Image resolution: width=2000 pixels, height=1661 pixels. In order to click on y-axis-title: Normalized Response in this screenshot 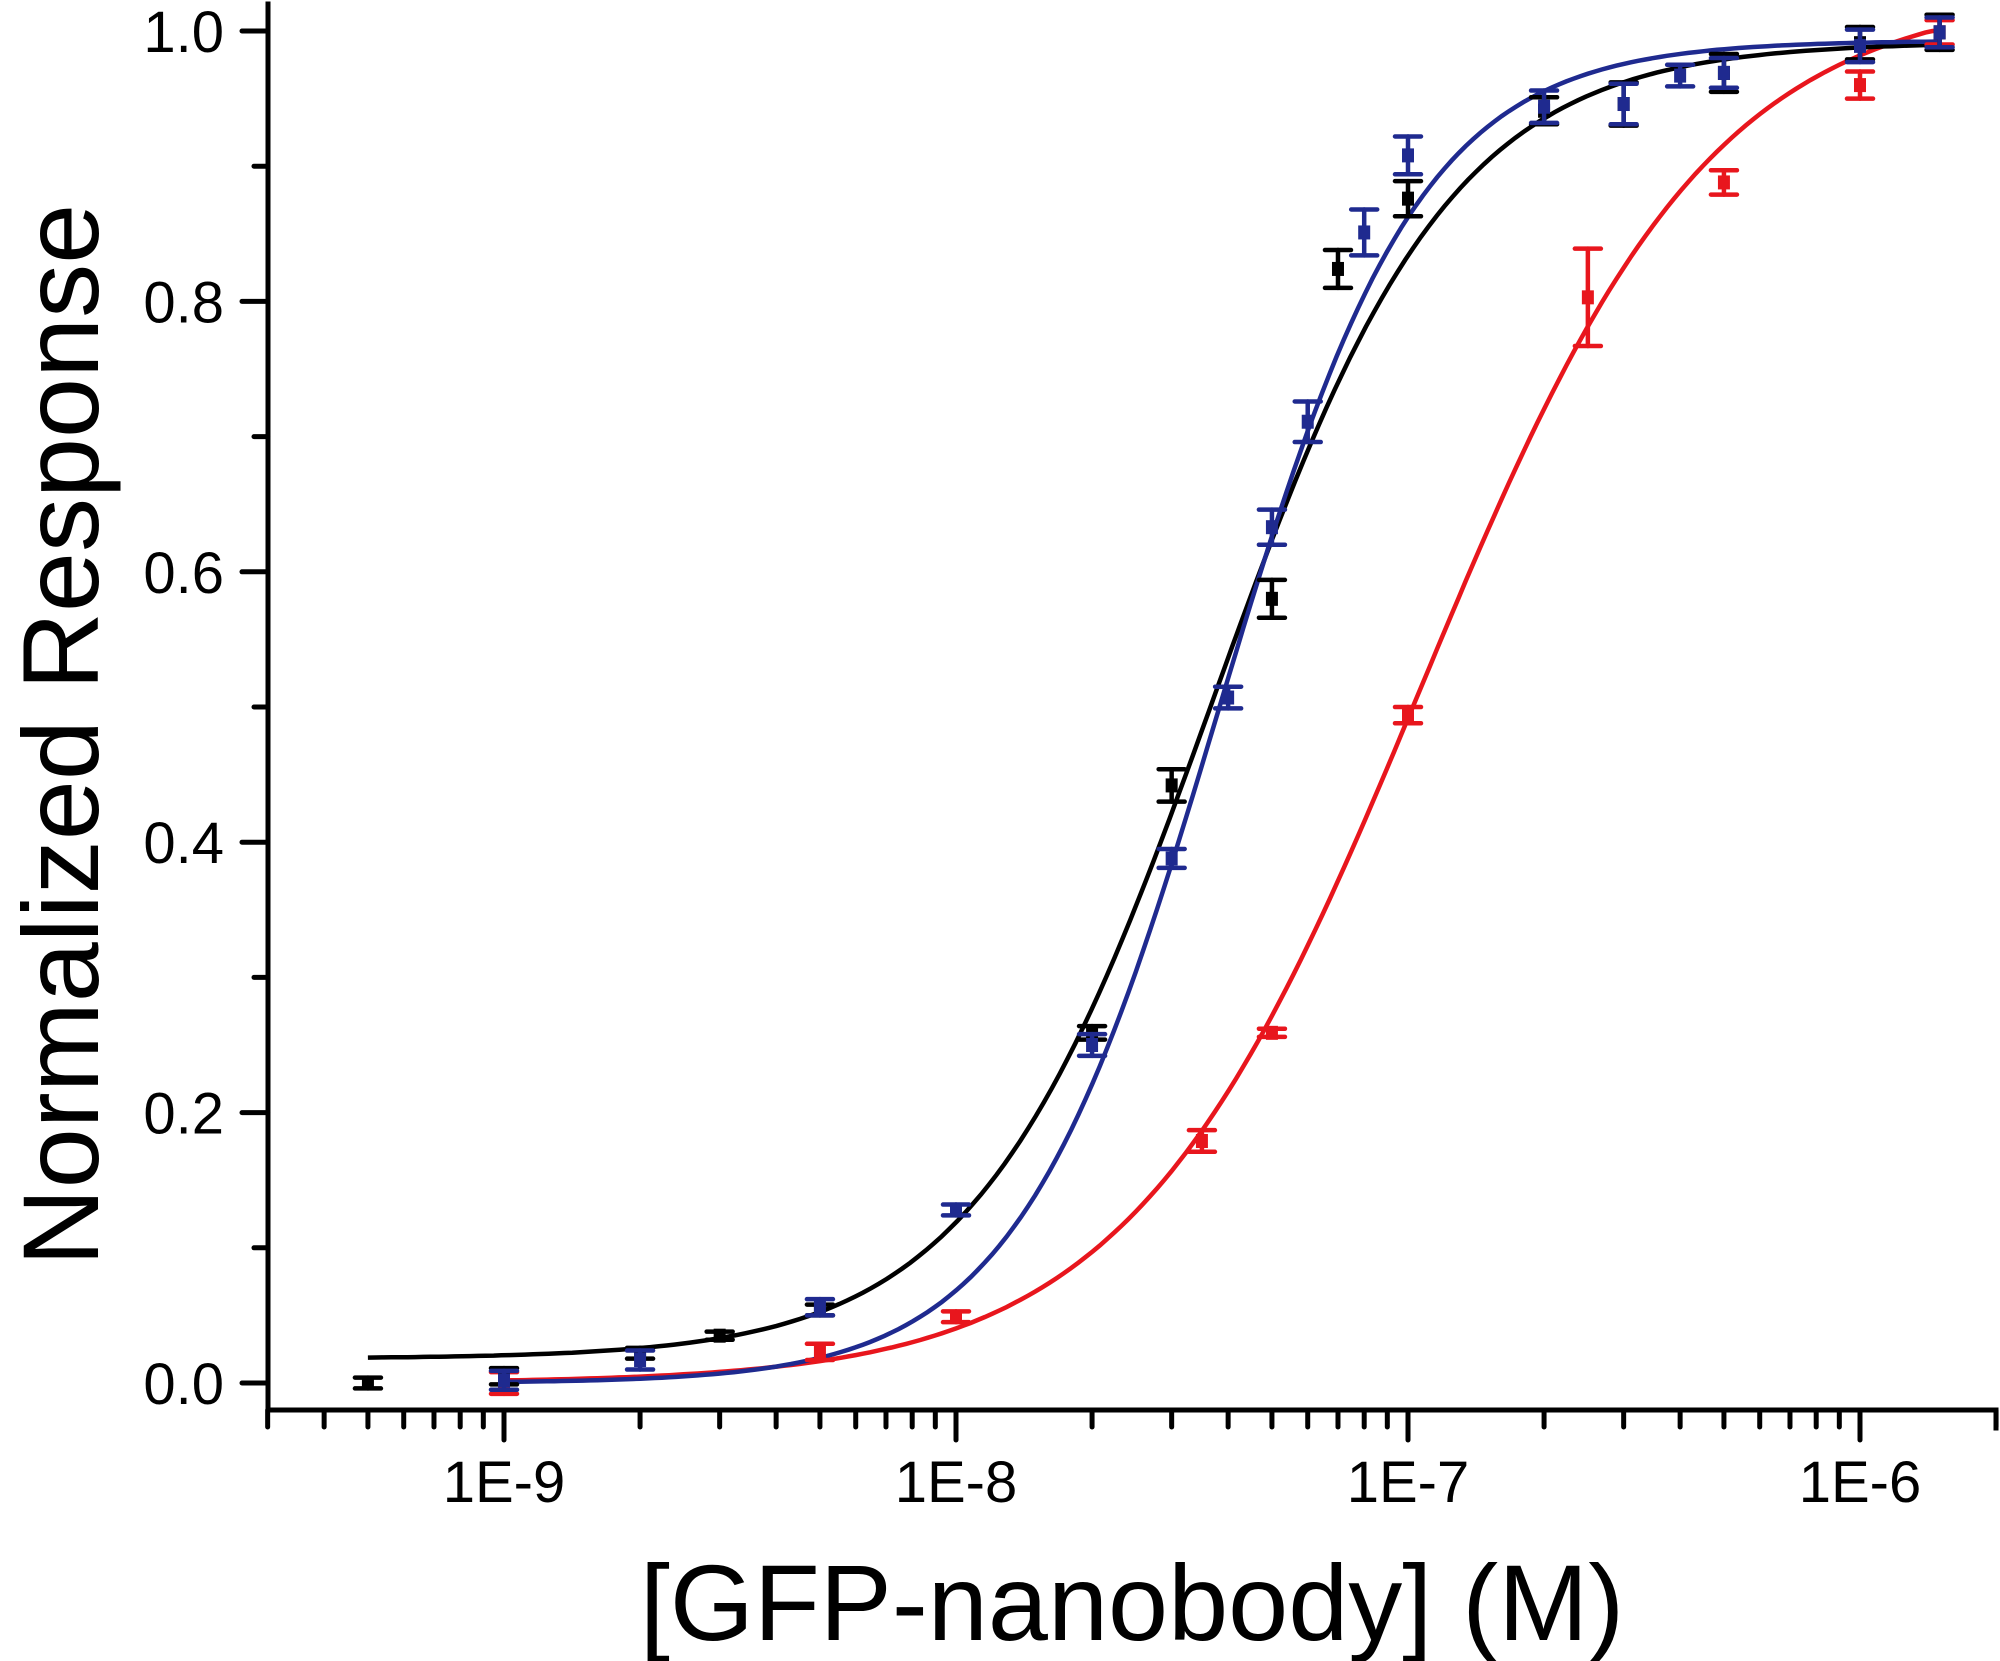, I will do `click(60, 735)`.